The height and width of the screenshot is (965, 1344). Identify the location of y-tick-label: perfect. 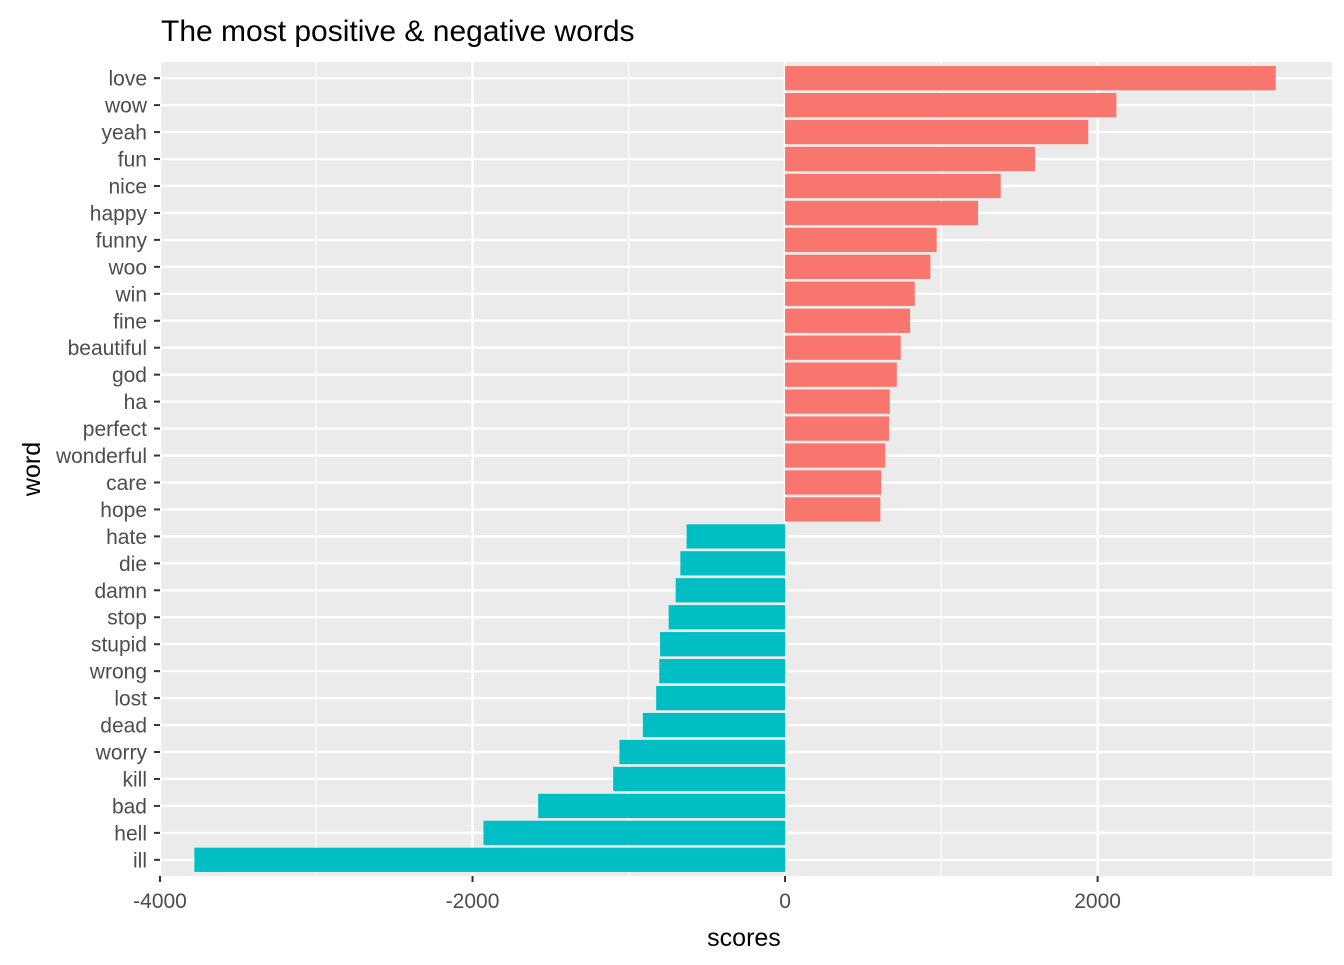
(115, 429).